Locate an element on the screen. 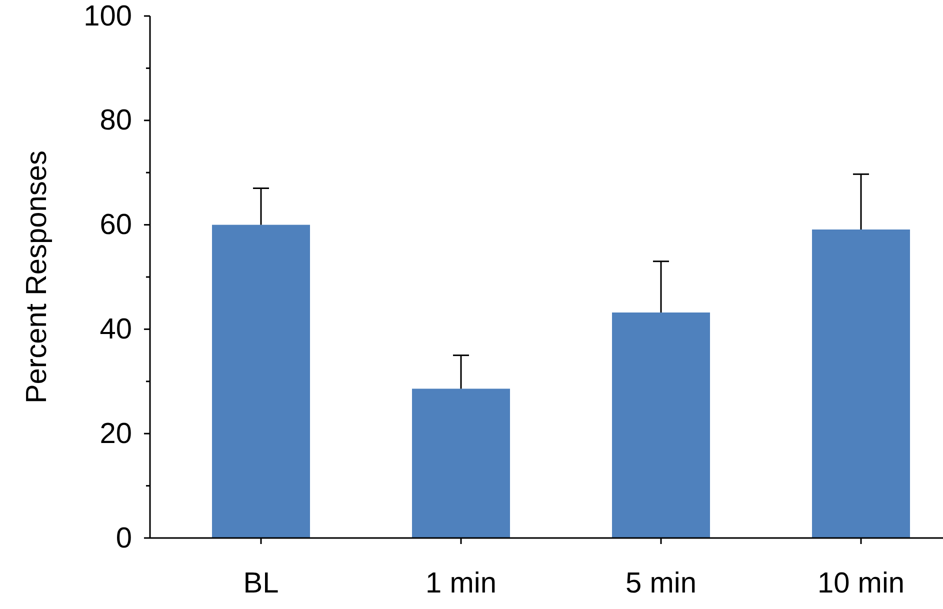 This screenshot has width=943, height=609. x-tick-label: BL is located at coordinates (261, 584).